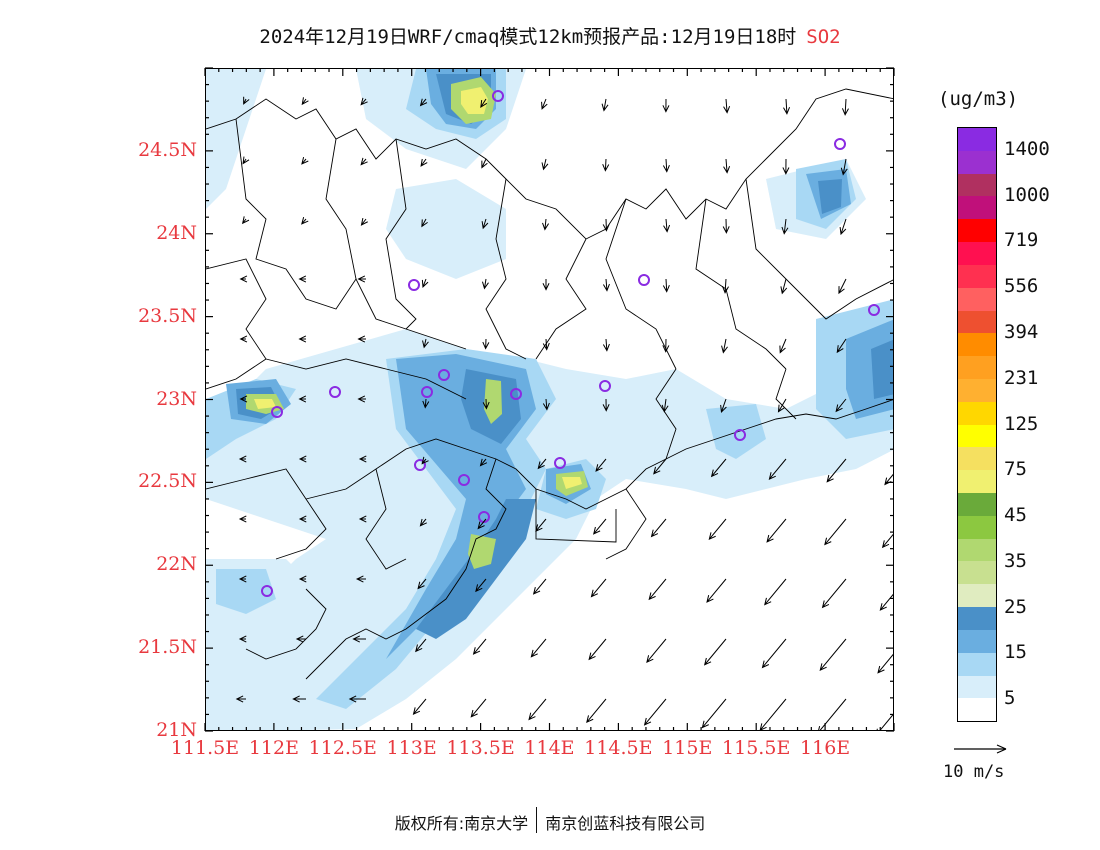  Describe the element at coordinates (1015, 606) in the screenshot. I see `colorbar-label: 25` at that location.